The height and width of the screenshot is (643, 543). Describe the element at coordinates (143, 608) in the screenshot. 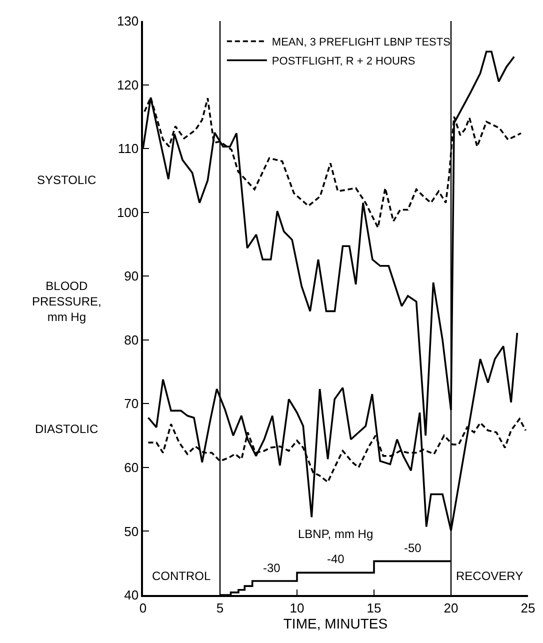

I see `x-tick-label: 0` at that location.